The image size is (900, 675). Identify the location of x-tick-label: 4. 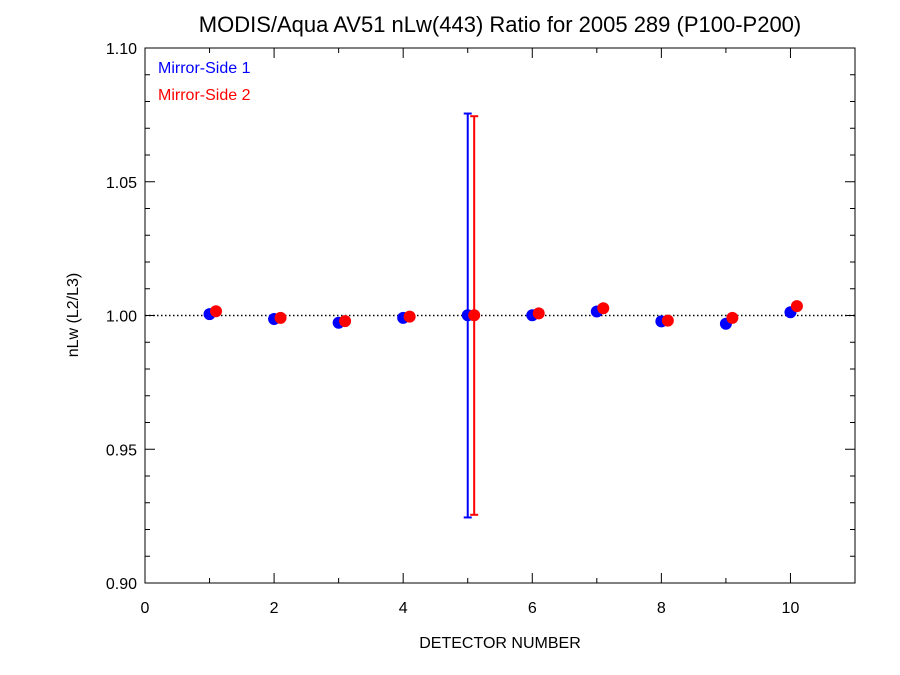
(403, 608).